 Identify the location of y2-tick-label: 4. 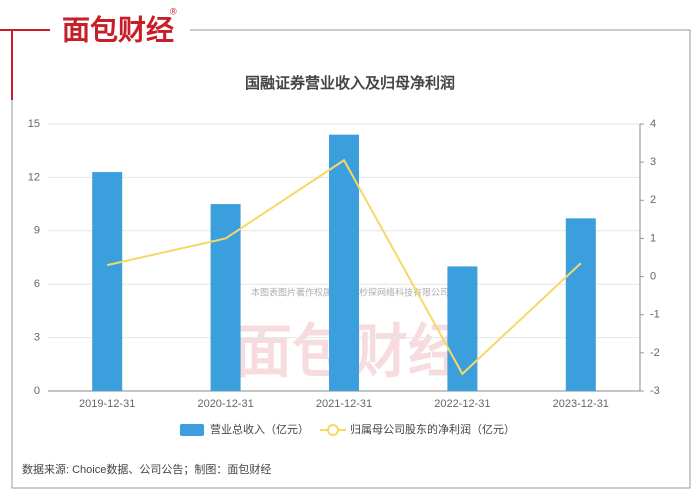
(653, 124).